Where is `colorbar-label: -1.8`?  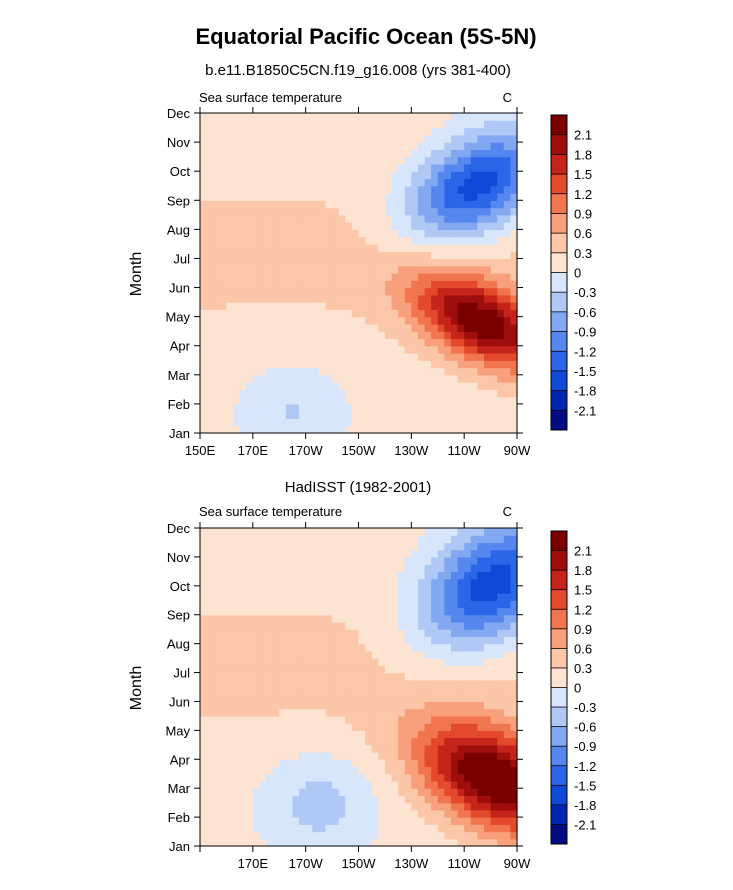
colorbar-label: -1.8 is located at coordinates (585, 391).